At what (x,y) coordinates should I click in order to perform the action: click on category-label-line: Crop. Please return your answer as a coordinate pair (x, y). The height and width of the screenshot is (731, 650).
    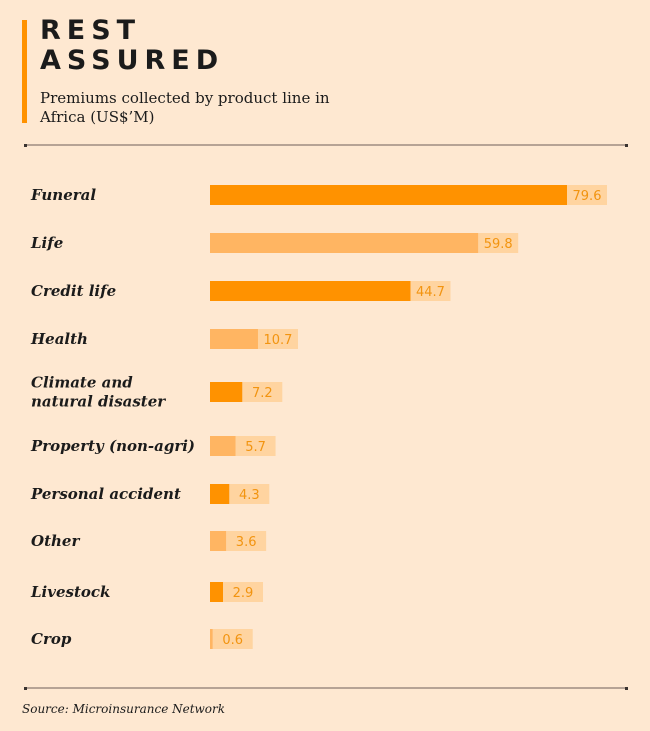
    Looking at the image, I should click on (51, 639).